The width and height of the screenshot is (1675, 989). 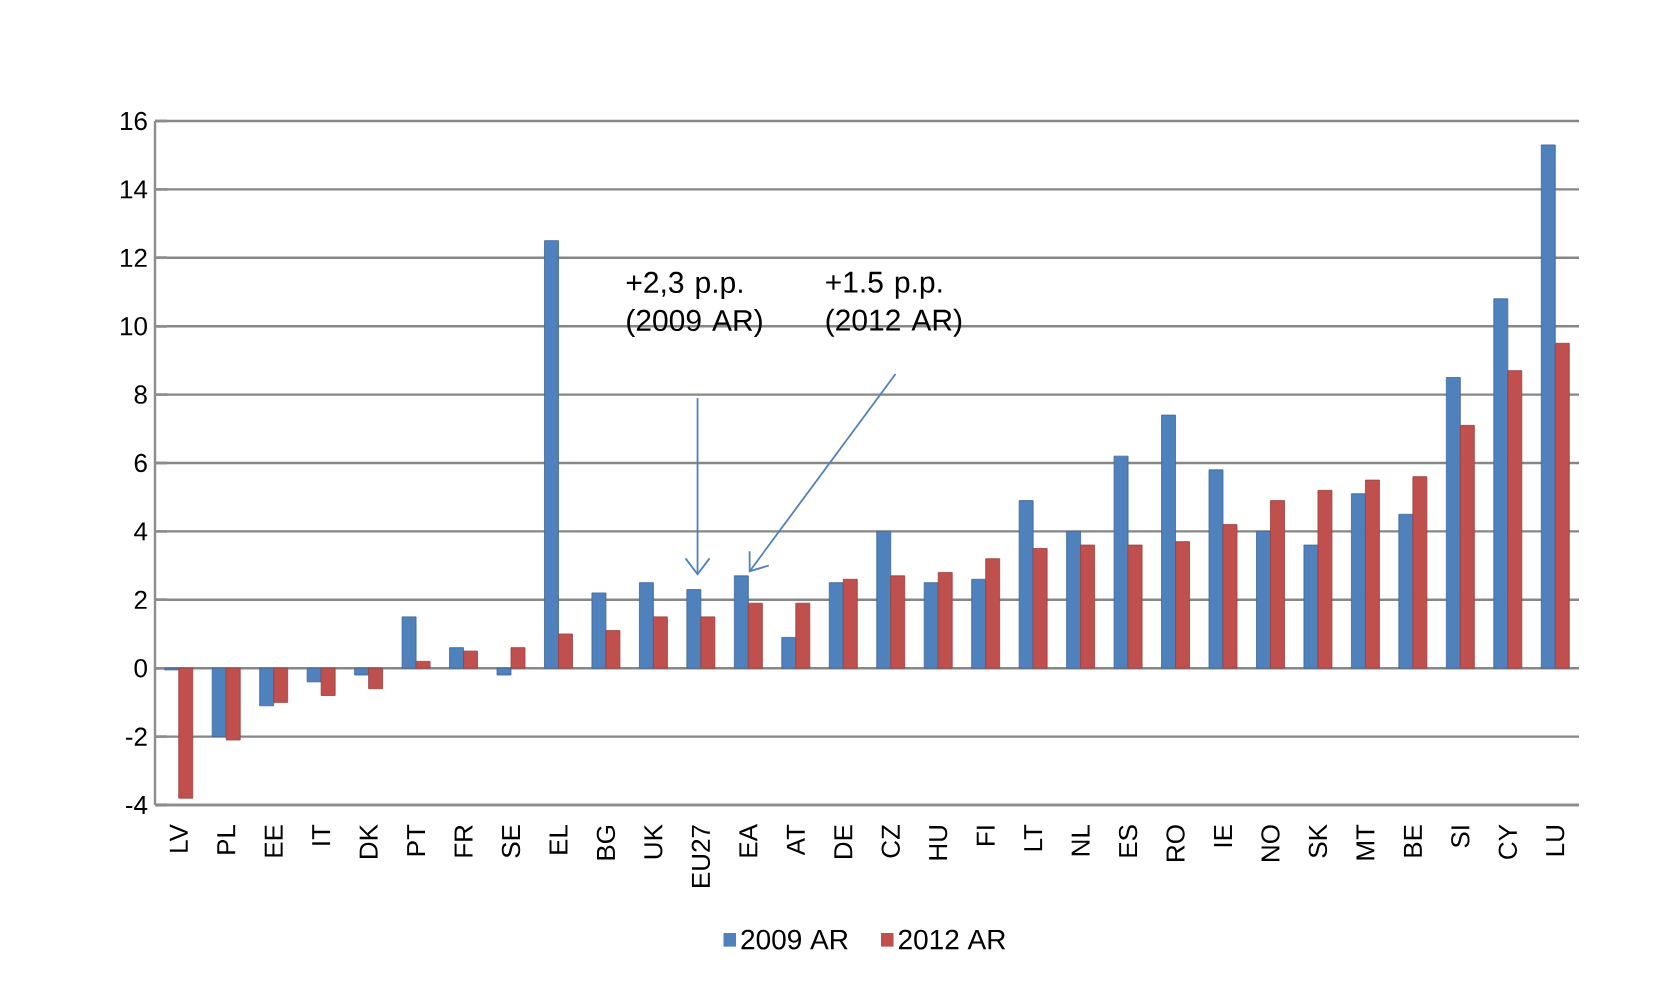 What do you see at coordinates (1128, 841) in the screenshot?
I see `x-tick-label: ES` at bounding box center [1128, 841].